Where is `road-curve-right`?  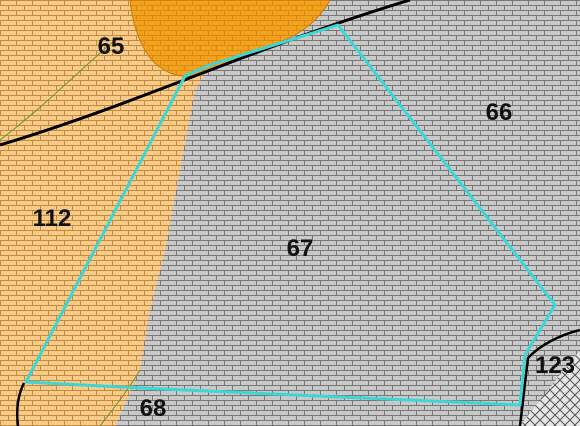 road-curve-right is located at coordinates (549, 377).